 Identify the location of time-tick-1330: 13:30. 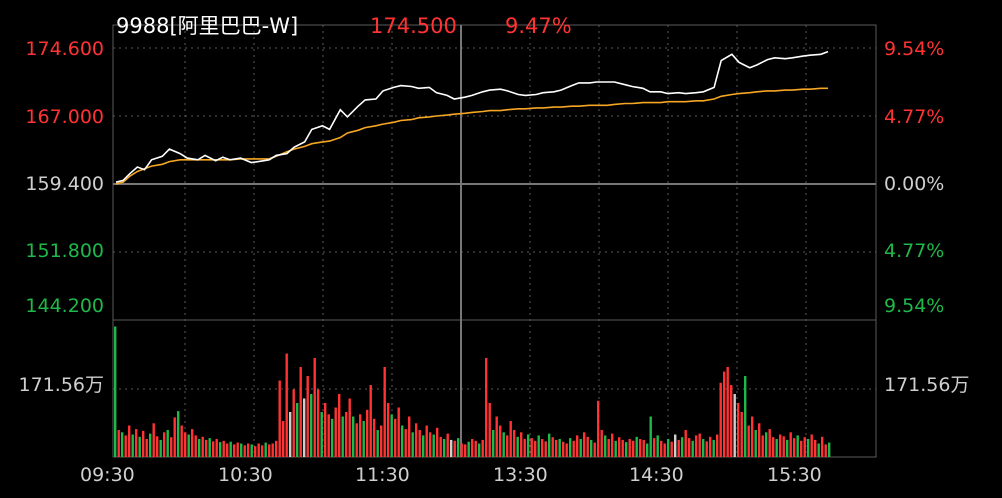
(520, 475).